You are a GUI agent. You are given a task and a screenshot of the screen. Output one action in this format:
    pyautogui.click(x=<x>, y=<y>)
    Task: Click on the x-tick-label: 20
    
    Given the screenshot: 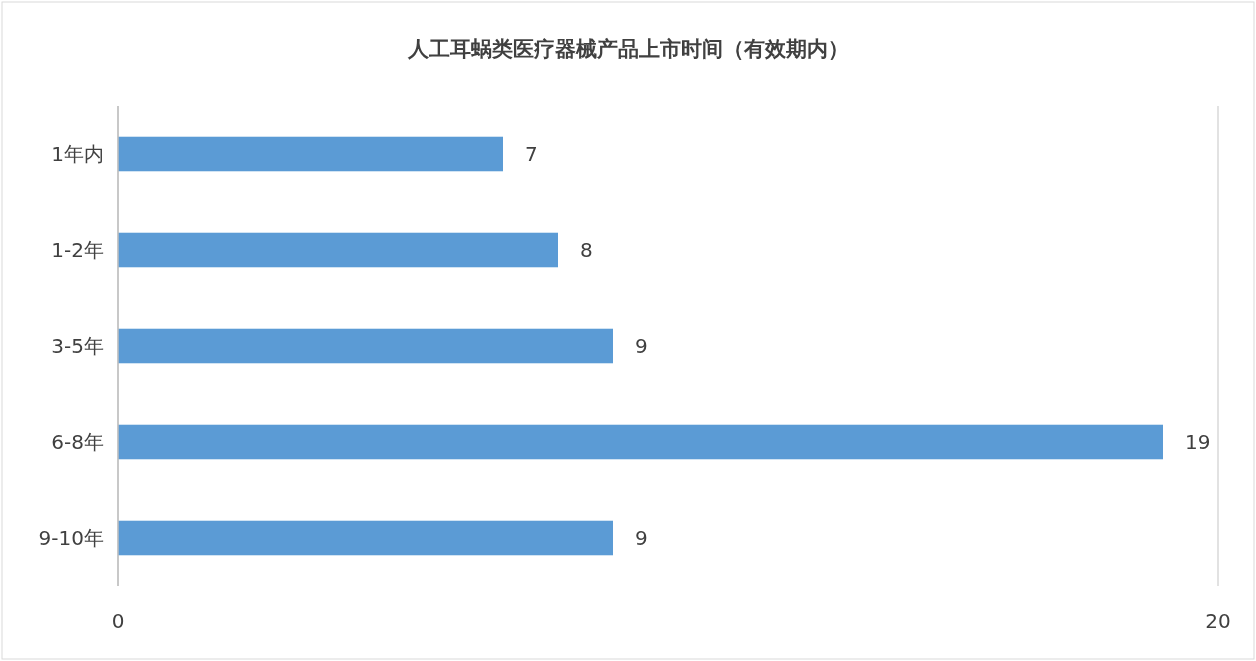 What is the action you would take?
    pyautogui.click(x=1218, y=621)
    